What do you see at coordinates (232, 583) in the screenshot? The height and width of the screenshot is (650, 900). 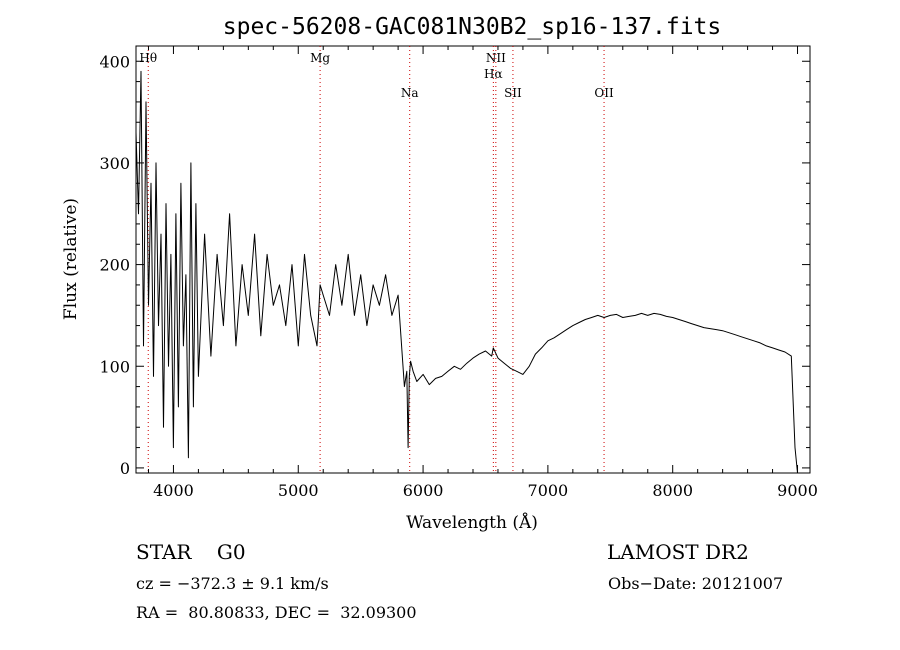 I see `redshift-label: cz = −372.3 ± 9.1 km/s` at bounding box center [232, 583].